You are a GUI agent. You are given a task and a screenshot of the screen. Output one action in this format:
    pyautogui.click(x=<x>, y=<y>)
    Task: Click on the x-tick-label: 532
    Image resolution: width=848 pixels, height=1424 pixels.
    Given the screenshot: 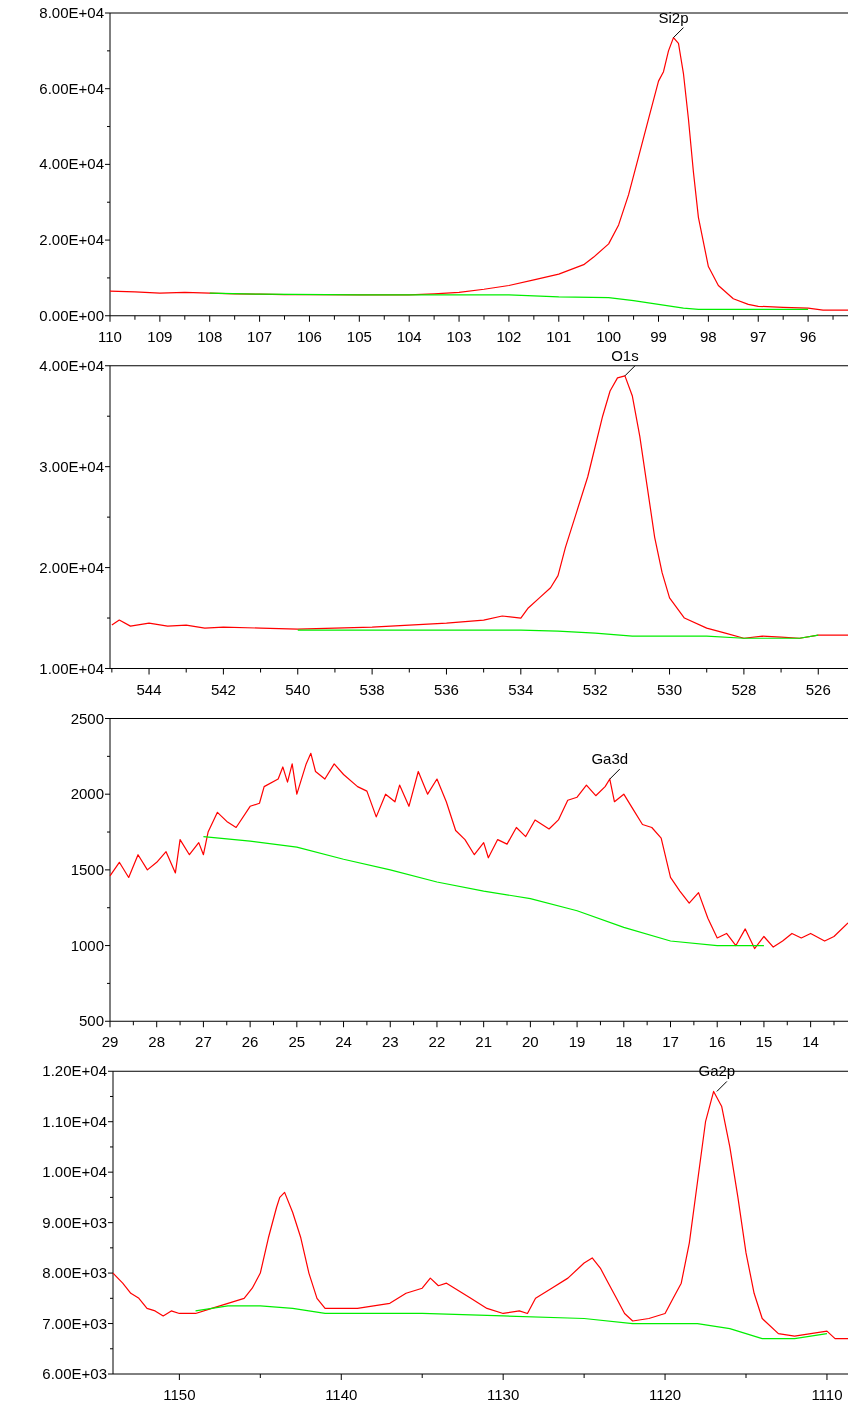 What is the action you would take?
    pyautogui.click(x=595, y=689)
    